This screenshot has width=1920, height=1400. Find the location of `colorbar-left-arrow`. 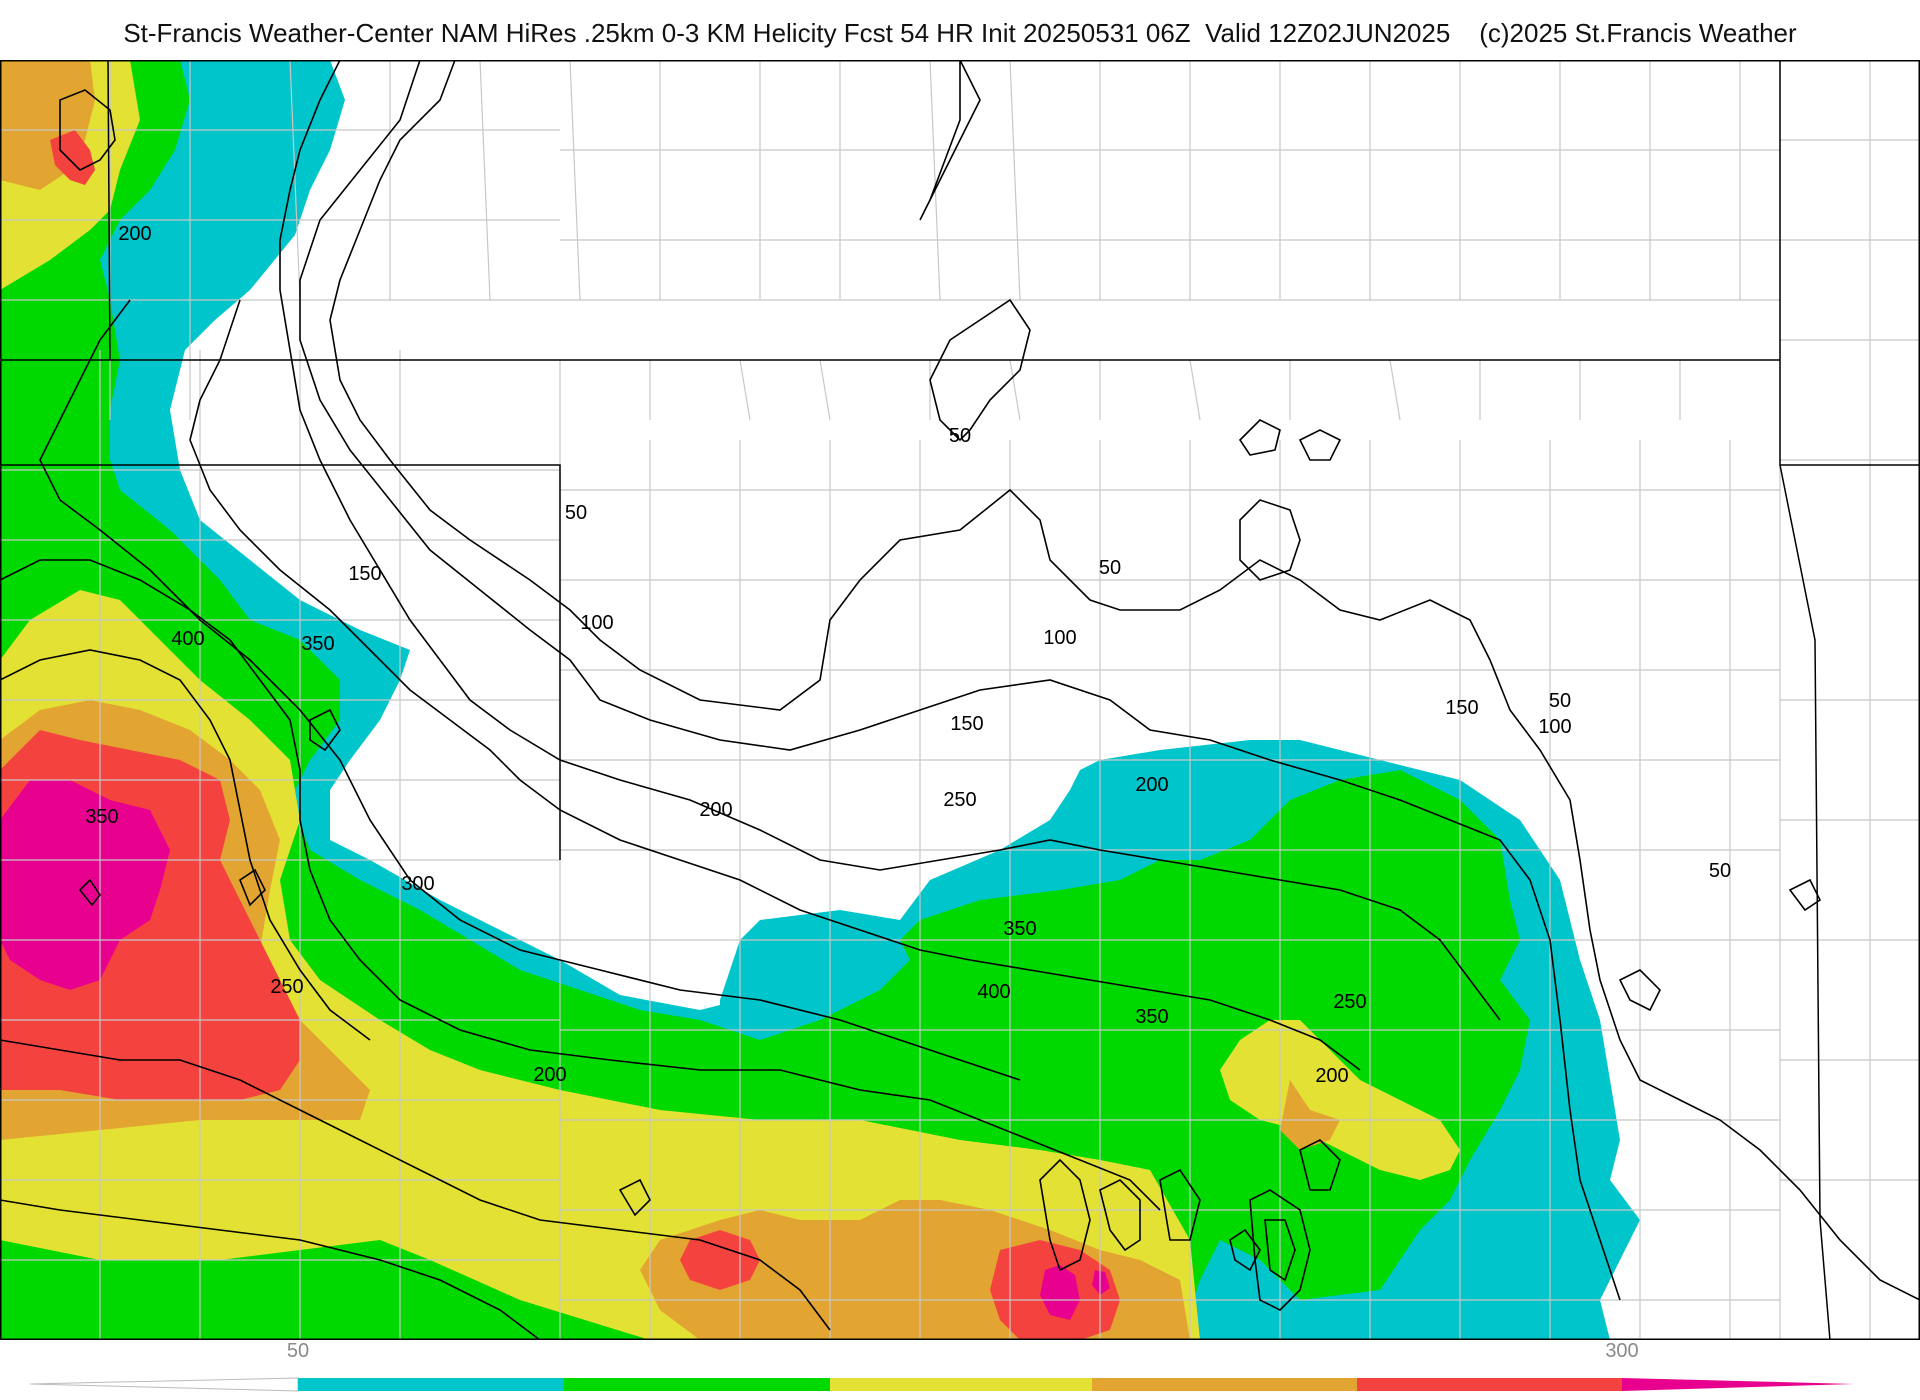

colorbar-left-arrow is located at coordinates (164, 1384).